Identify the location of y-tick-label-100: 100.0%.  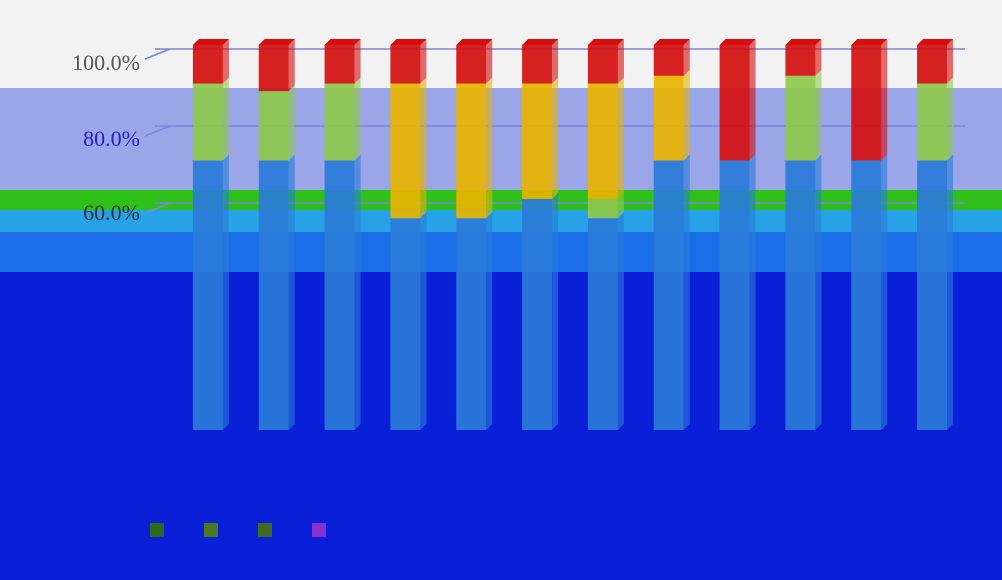
(106, 62).